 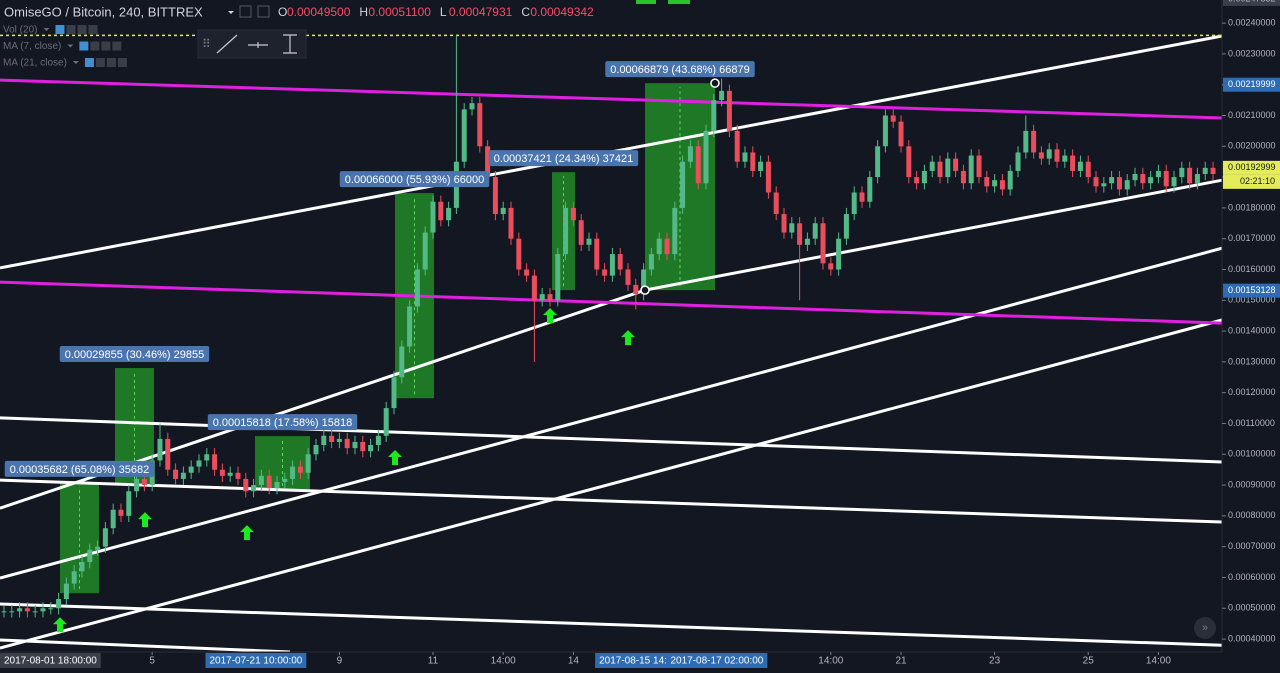 What do you see at coordinates (206, 44) in the screenshot?
I see `toolbar-grip: ⠿` at bounding box center [206, 44].